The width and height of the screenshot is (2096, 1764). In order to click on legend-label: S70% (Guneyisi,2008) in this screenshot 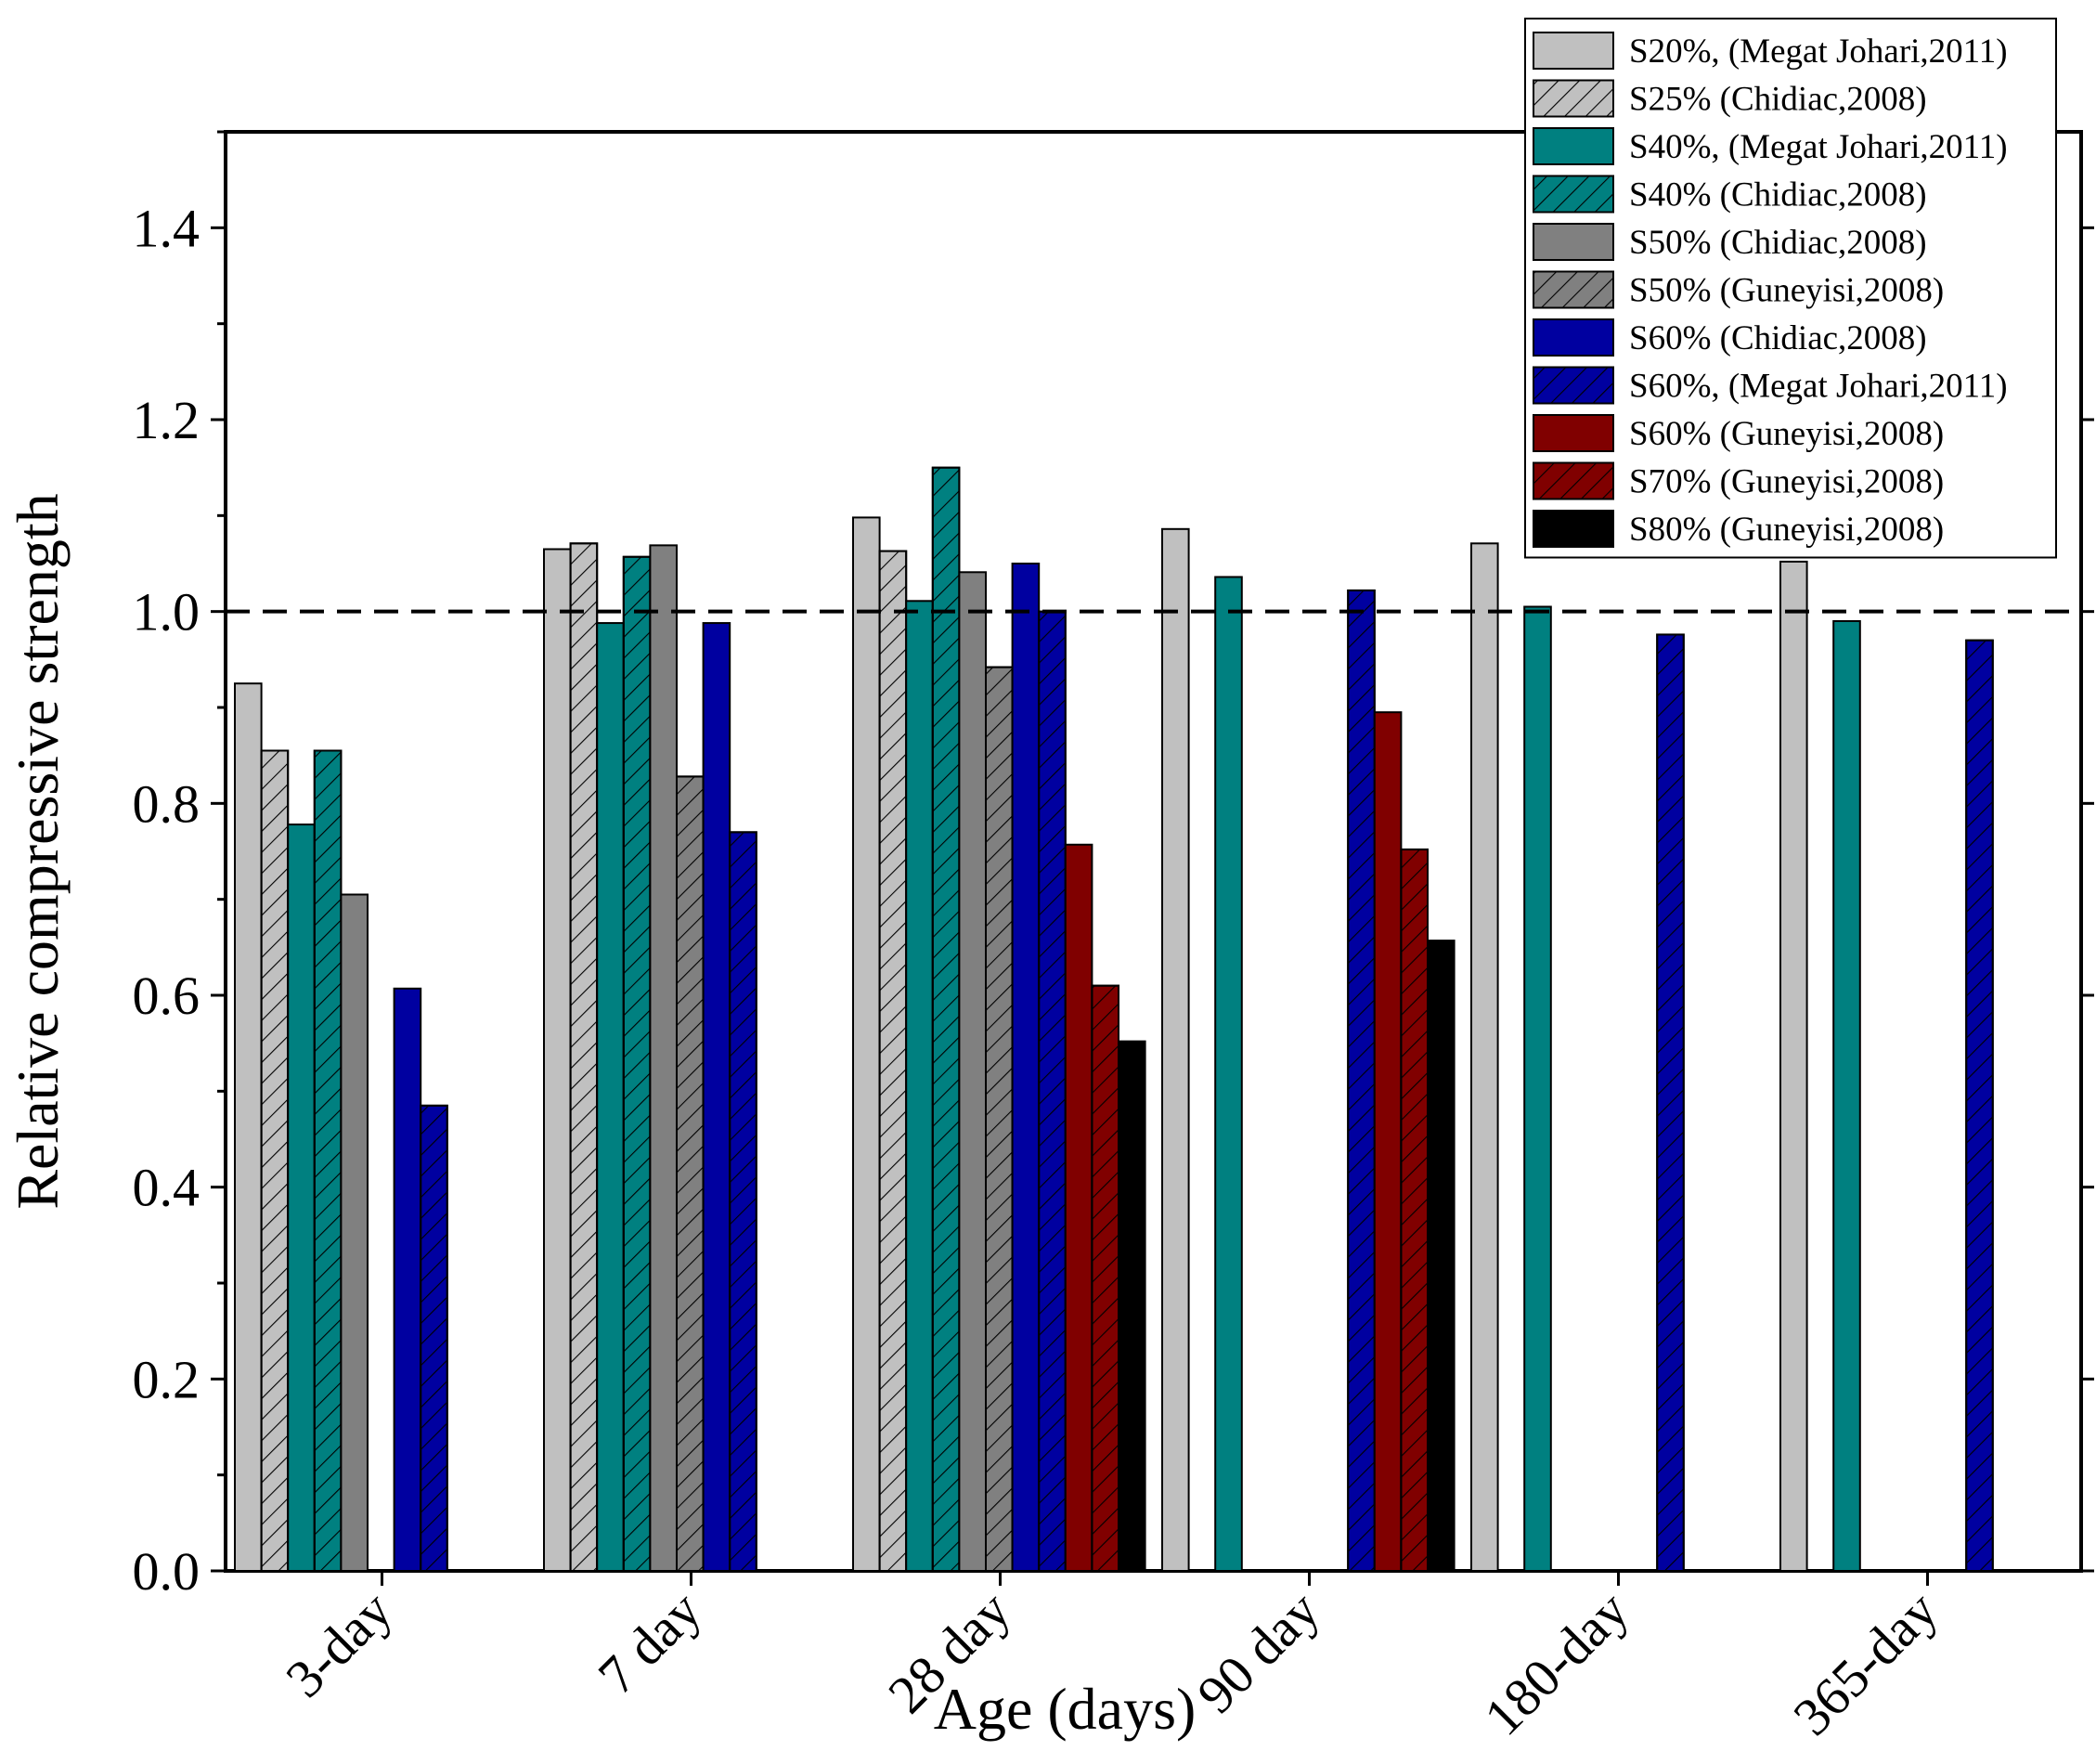, I will do `click(1786, 482)`.